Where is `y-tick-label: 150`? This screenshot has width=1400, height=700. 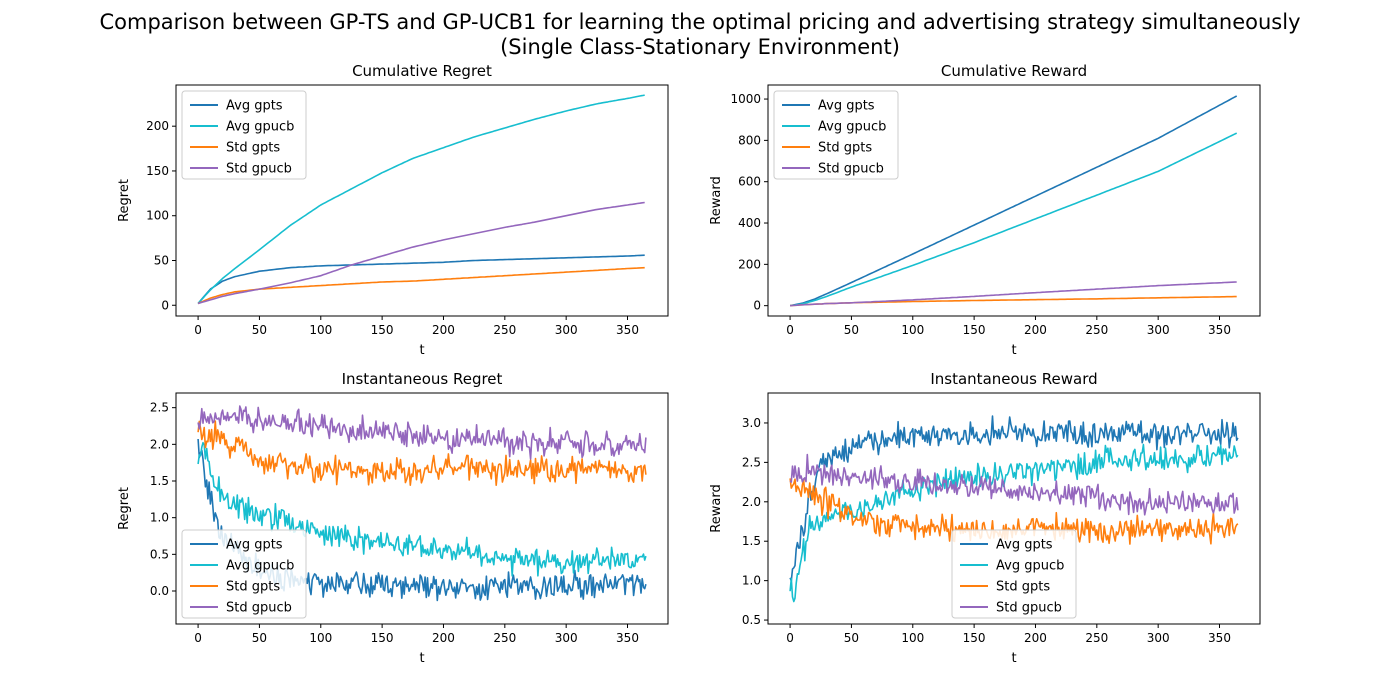 y-tick-label: 150 is located at coordinates (157, 171).